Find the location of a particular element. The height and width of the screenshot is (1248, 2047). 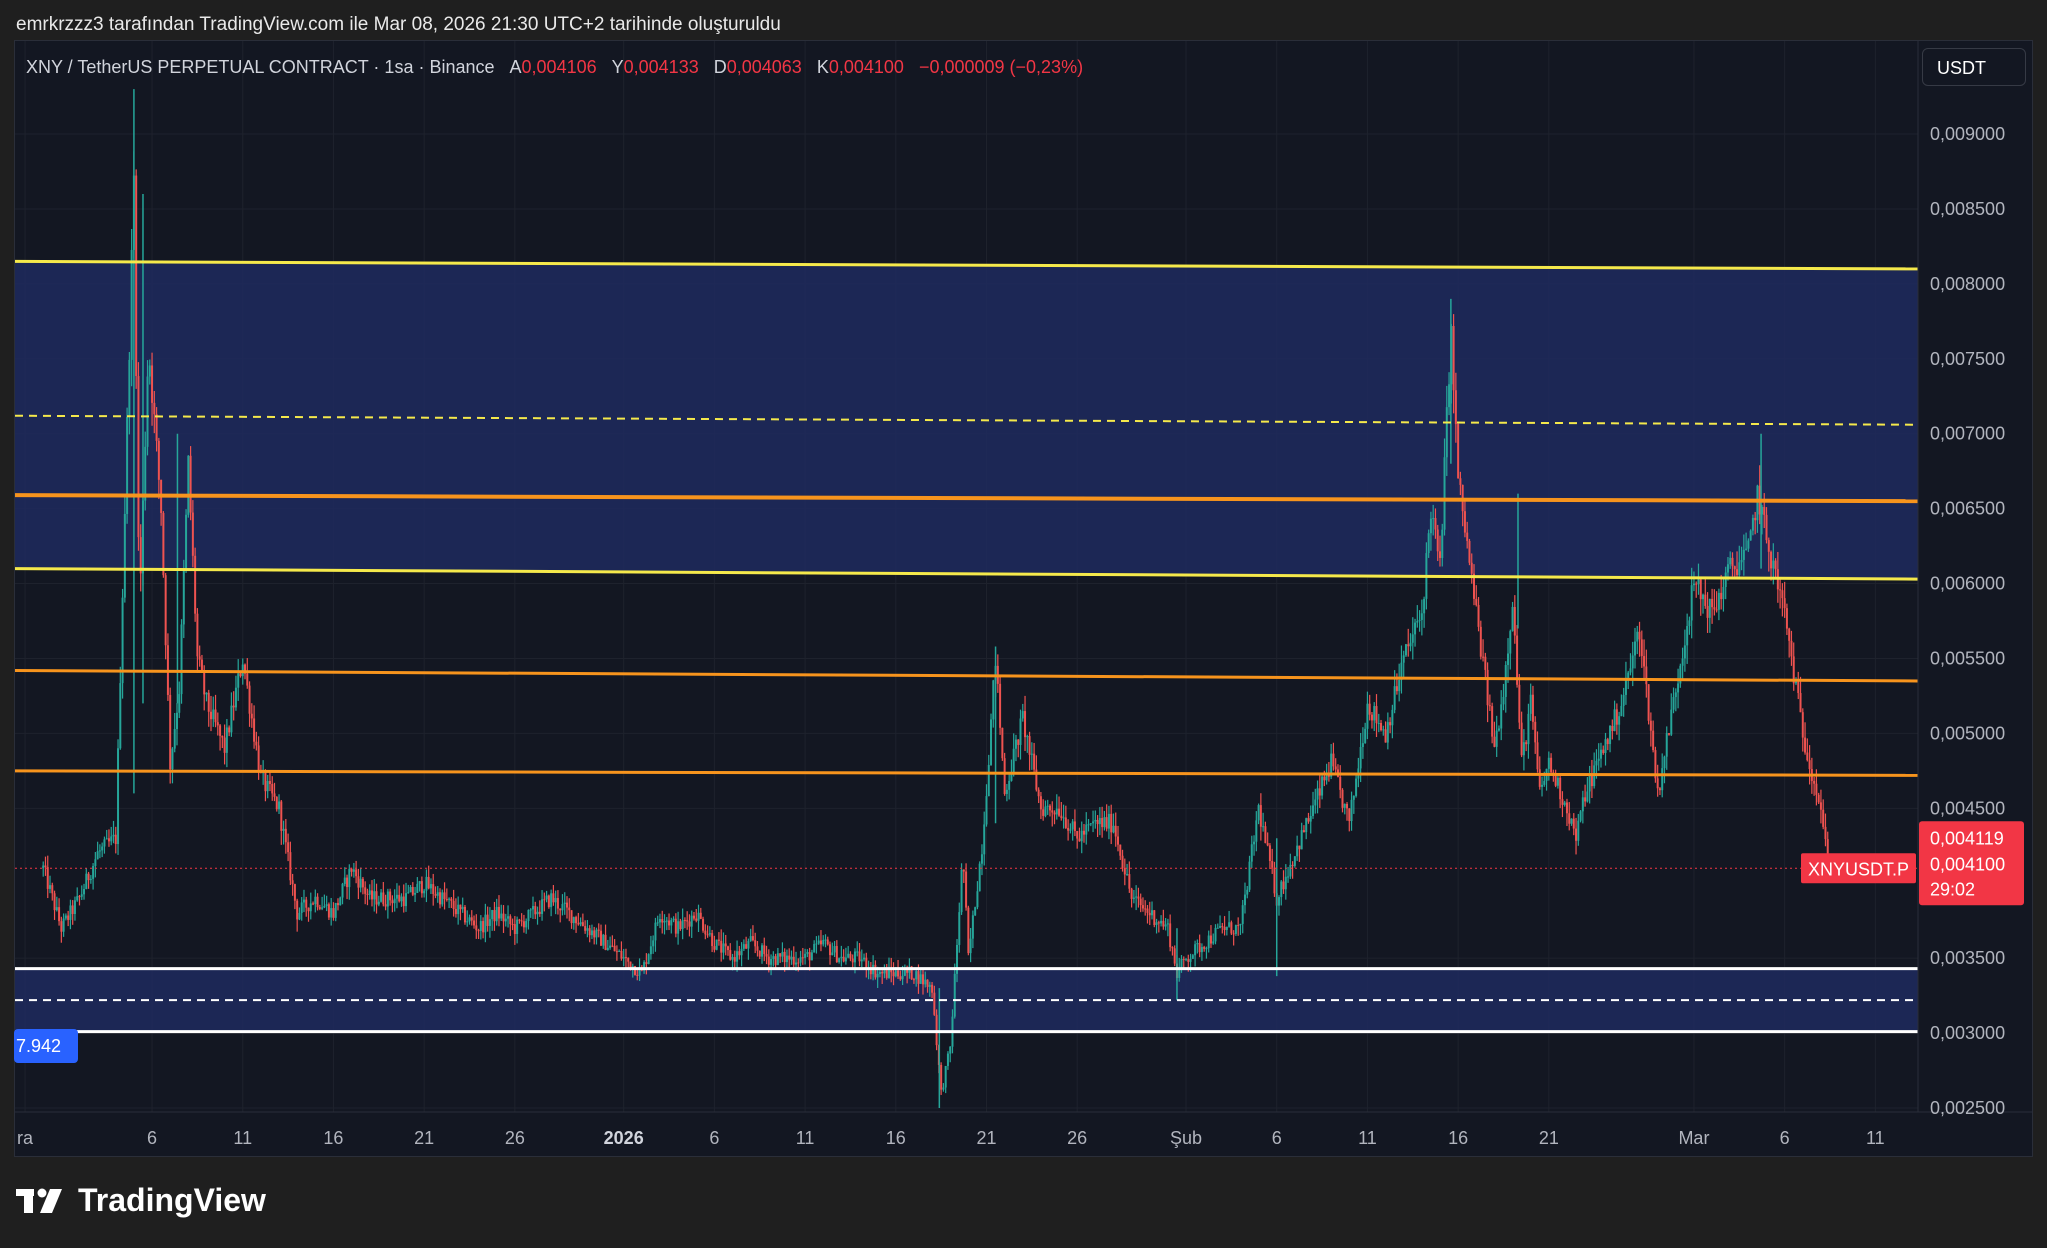

orange-line-middle is located at coordinates (966, 675).